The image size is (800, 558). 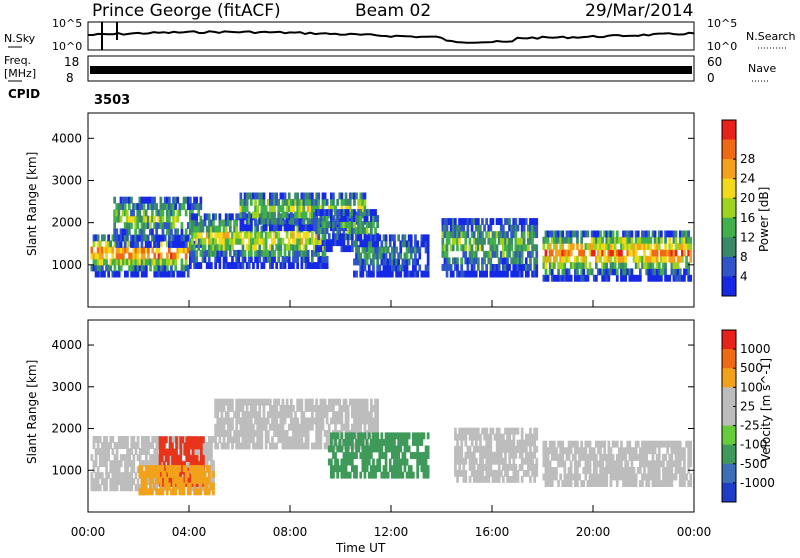 What do you see at coordinates (747, 198) in the screenshot?
I see `colorbar-tick-label: 20` at bounding box center [747, 198].